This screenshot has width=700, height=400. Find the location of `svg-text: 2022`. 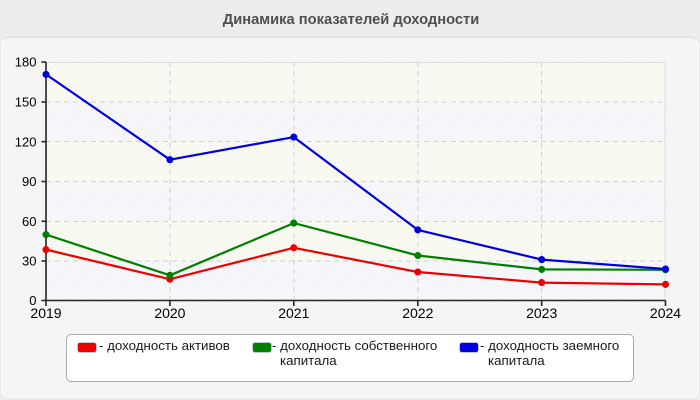

svg-text: 2022 is located at coordinates (417, 313).